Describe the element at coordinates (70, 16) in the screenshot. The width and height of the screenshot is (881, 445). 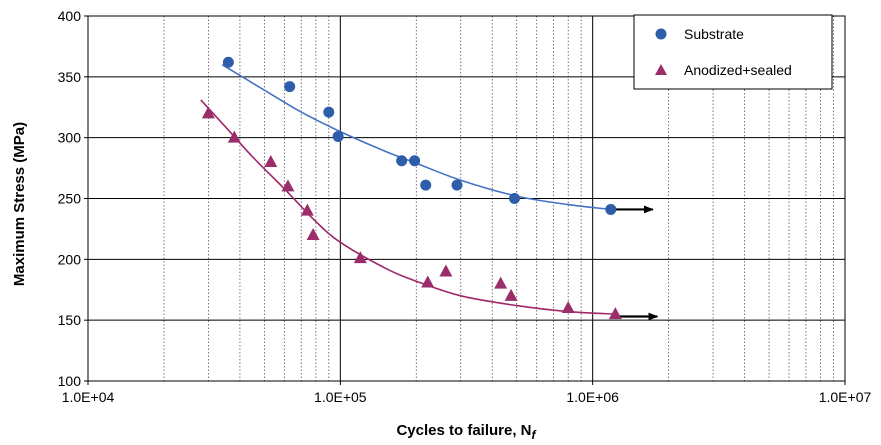
I see `y-tick-label: 400` at that location.